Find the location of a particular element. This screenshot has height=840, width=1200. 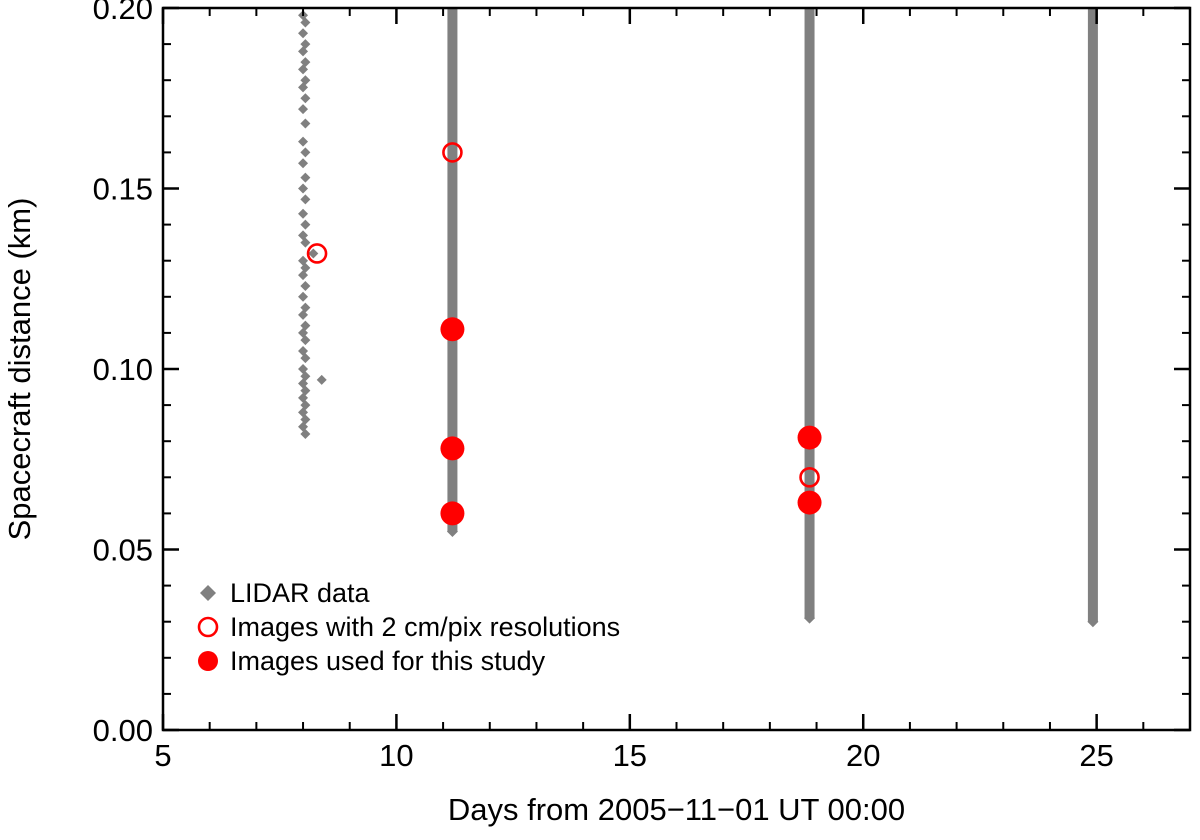

x-tick-label: 15 is located at coordinates (630, 755).